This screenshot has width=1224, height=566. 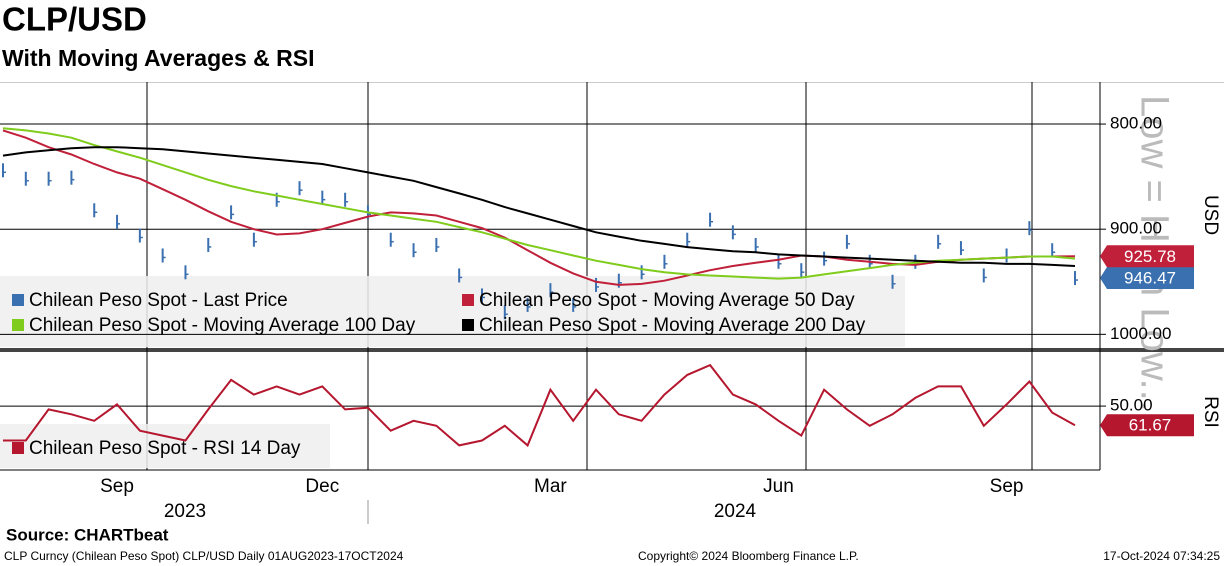 I want to click on copyright: Copyright© 2024 Bloomberg Finance L.P., so click(x=748, y=556).